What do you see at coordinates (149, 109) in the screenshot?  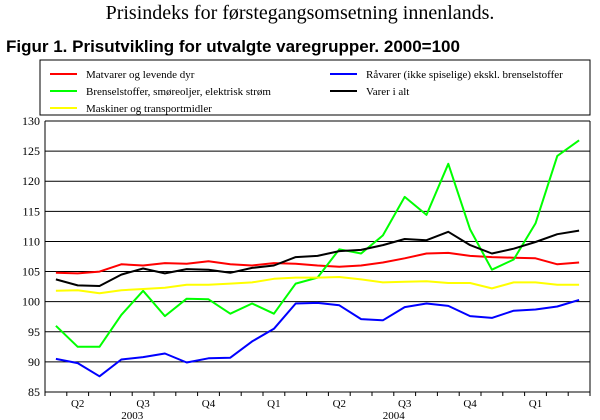 I see `legend-label: Maskiner og transportmidler` at bounding box center [149, 109].